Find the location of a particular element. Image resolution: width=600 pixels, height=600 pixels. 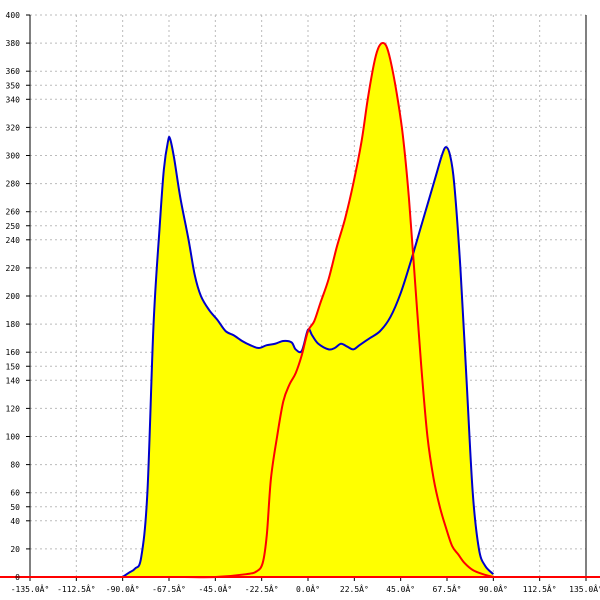

y-tick-label: 380 is located at coordinates (13, 43).